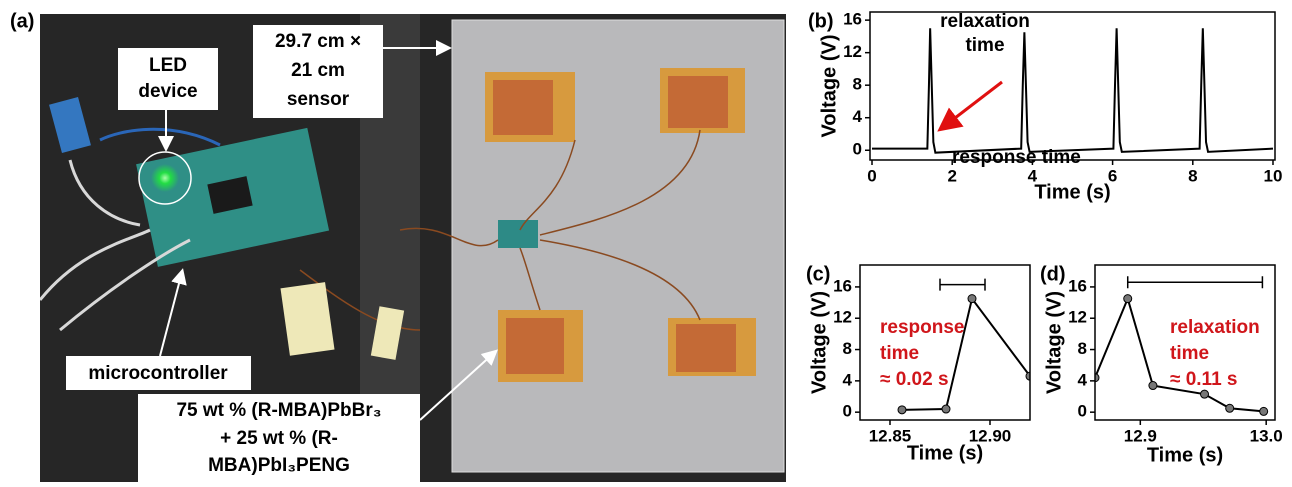 The height and width of the screenshot is (487, 1292). What do you see at coordinates (167, 91) in the screenshot?
I see `callout-text: device` at bounding box center [167, 91].